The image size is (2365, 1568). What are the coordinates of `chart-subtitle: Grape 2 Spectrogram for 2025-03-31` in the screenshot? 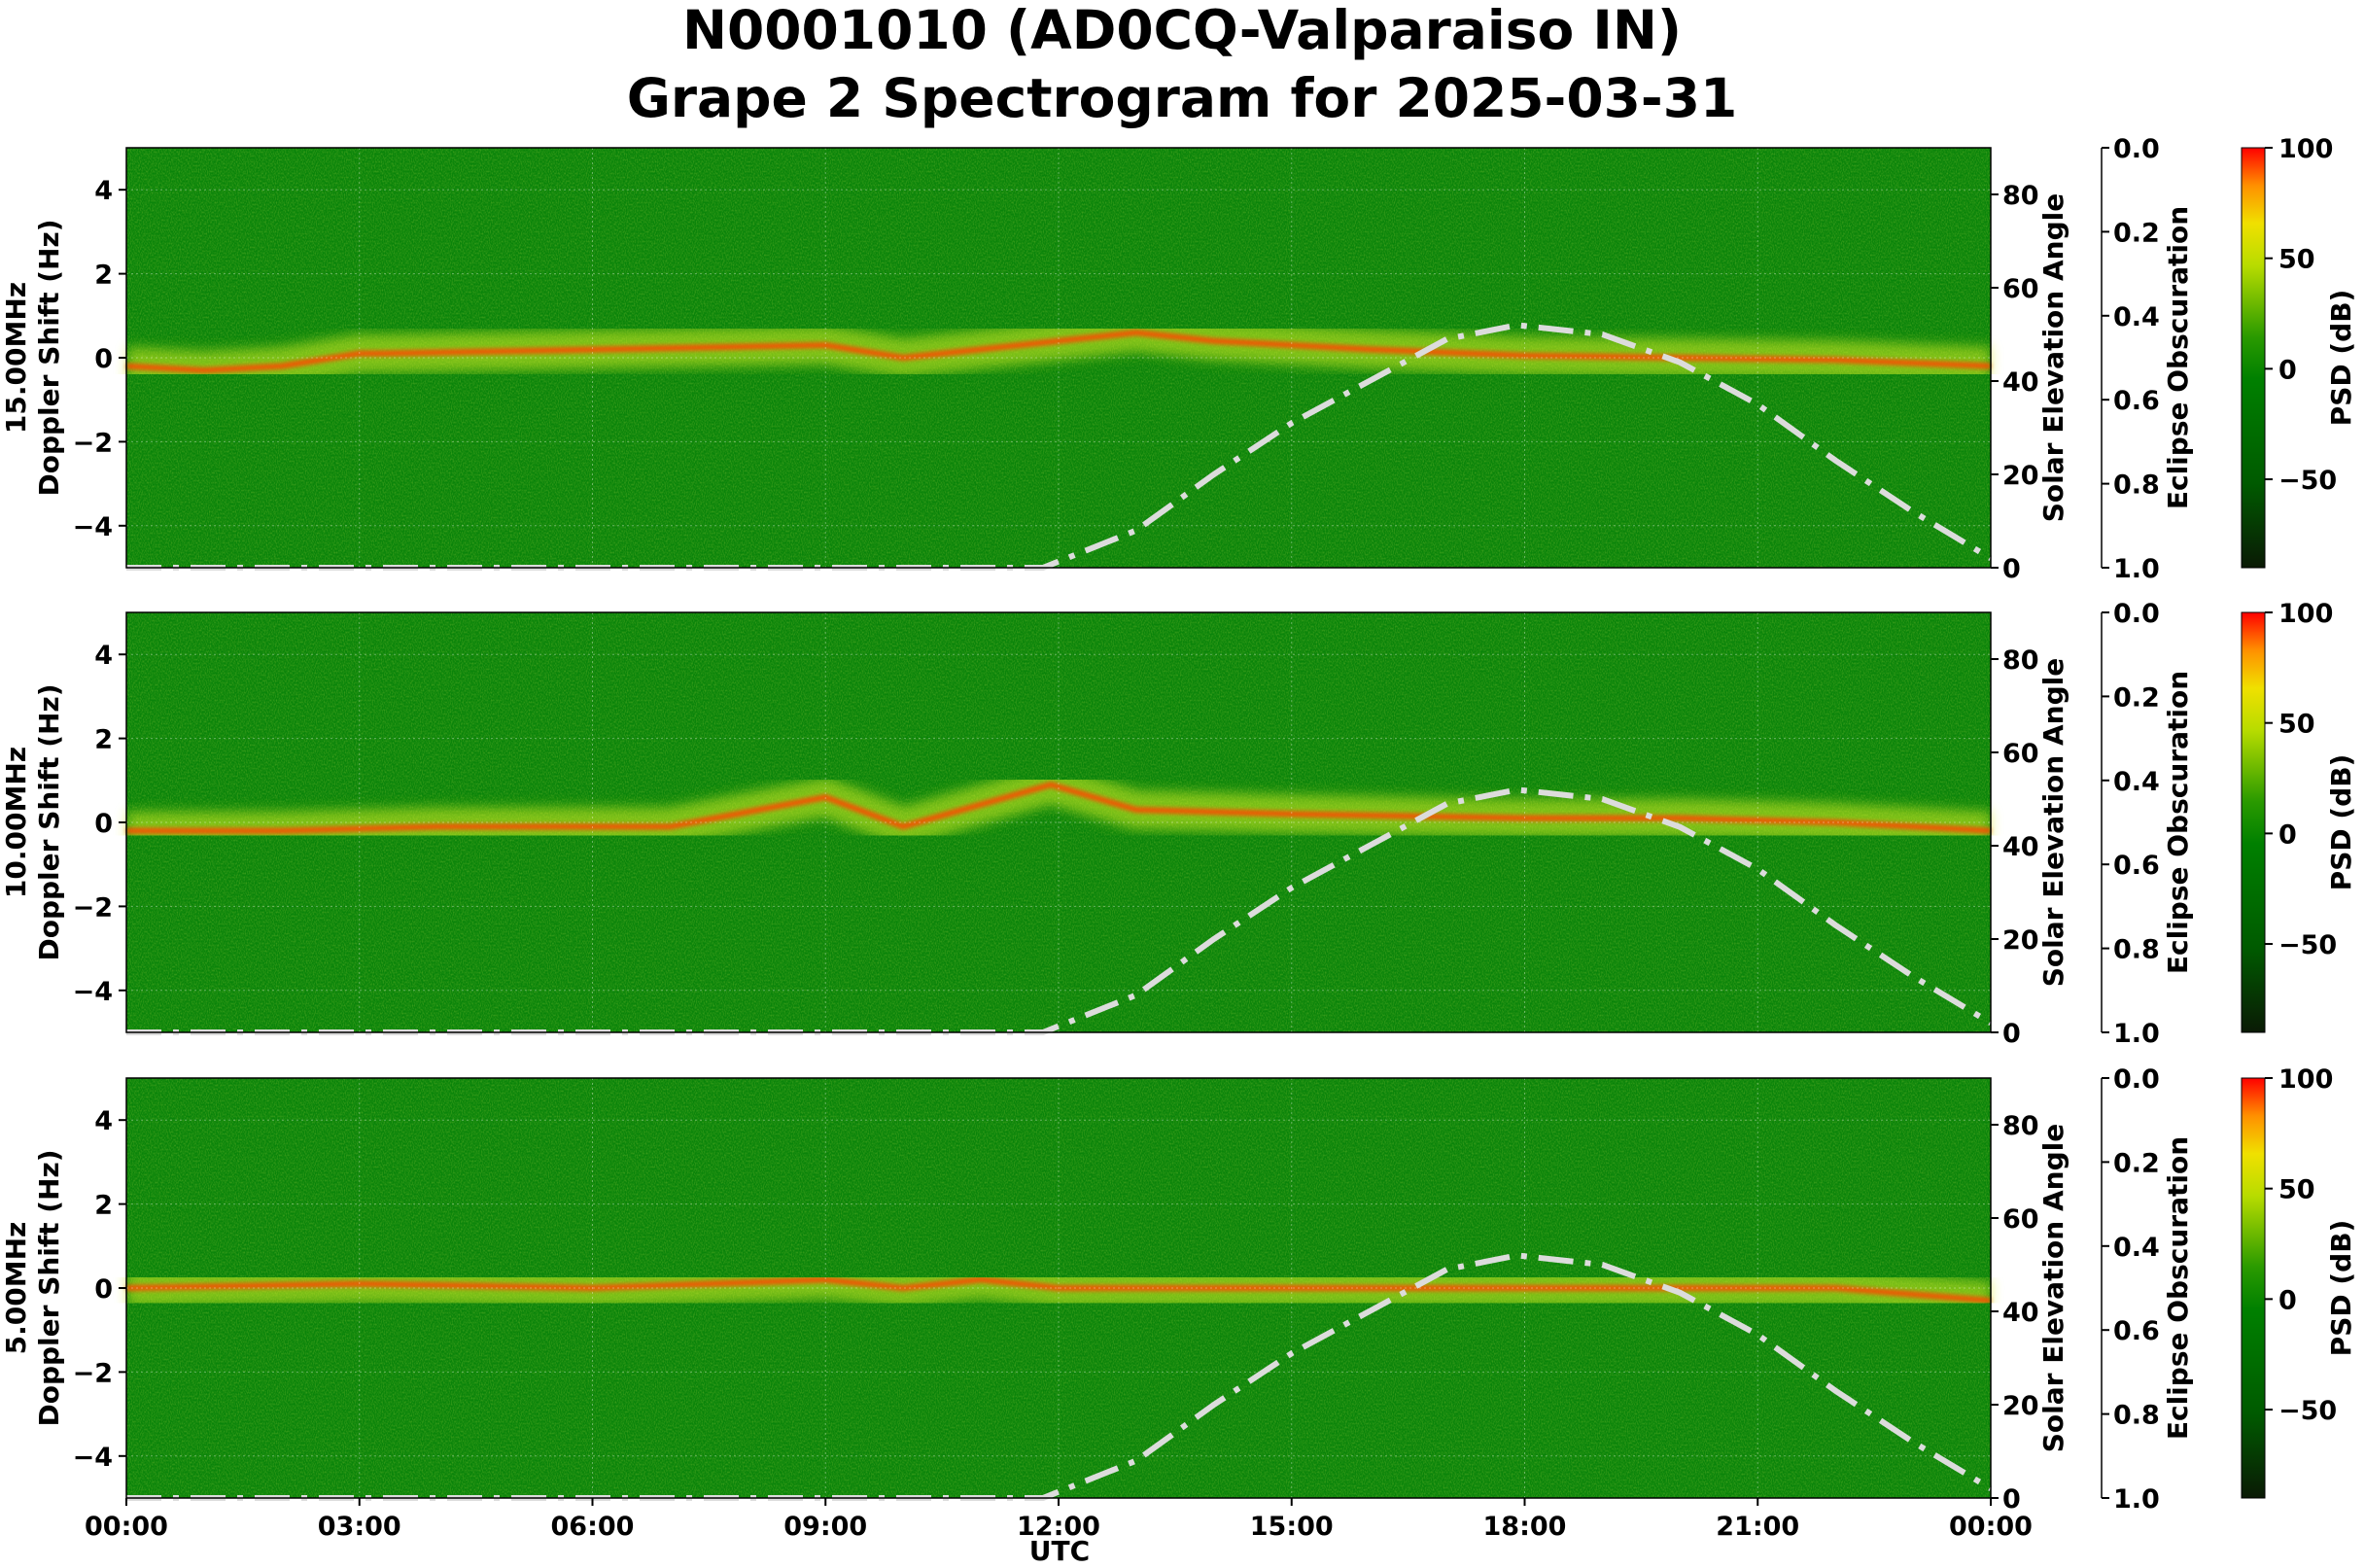 It's located at (1182, 98).